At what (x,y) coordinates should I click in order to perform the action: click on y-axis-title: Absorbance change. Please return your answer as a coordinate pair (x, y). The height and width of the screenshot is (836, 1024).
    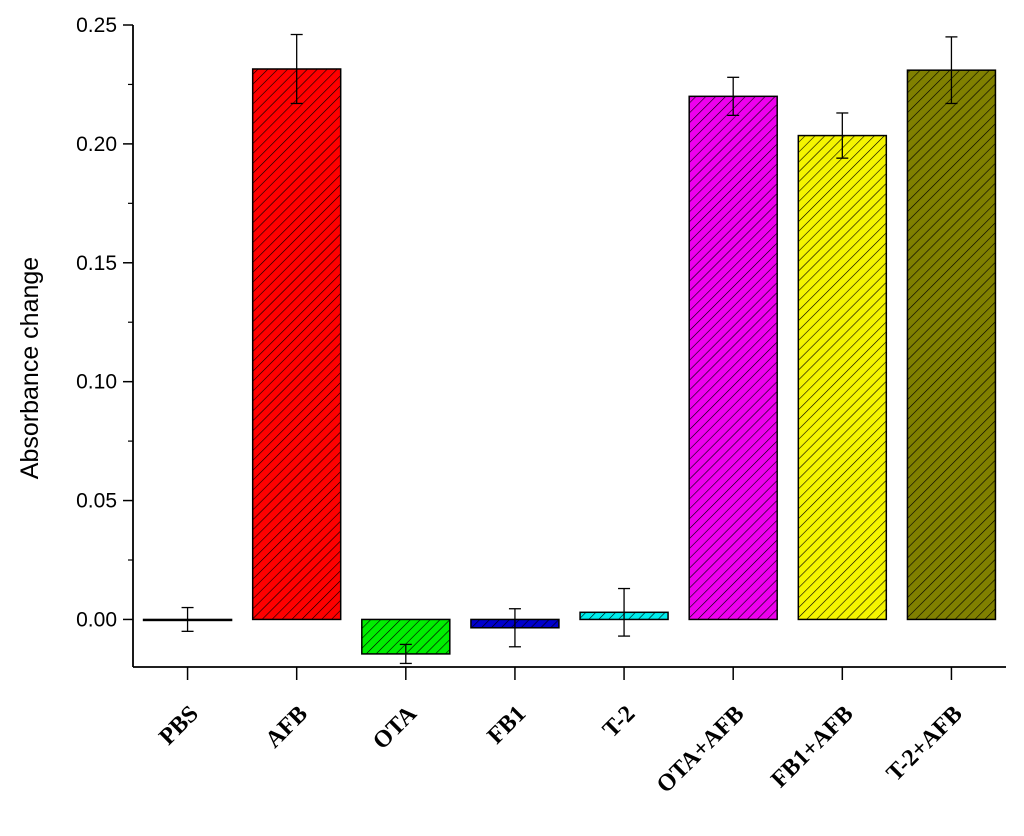
    Looking at the image, I should click on (30, 368).